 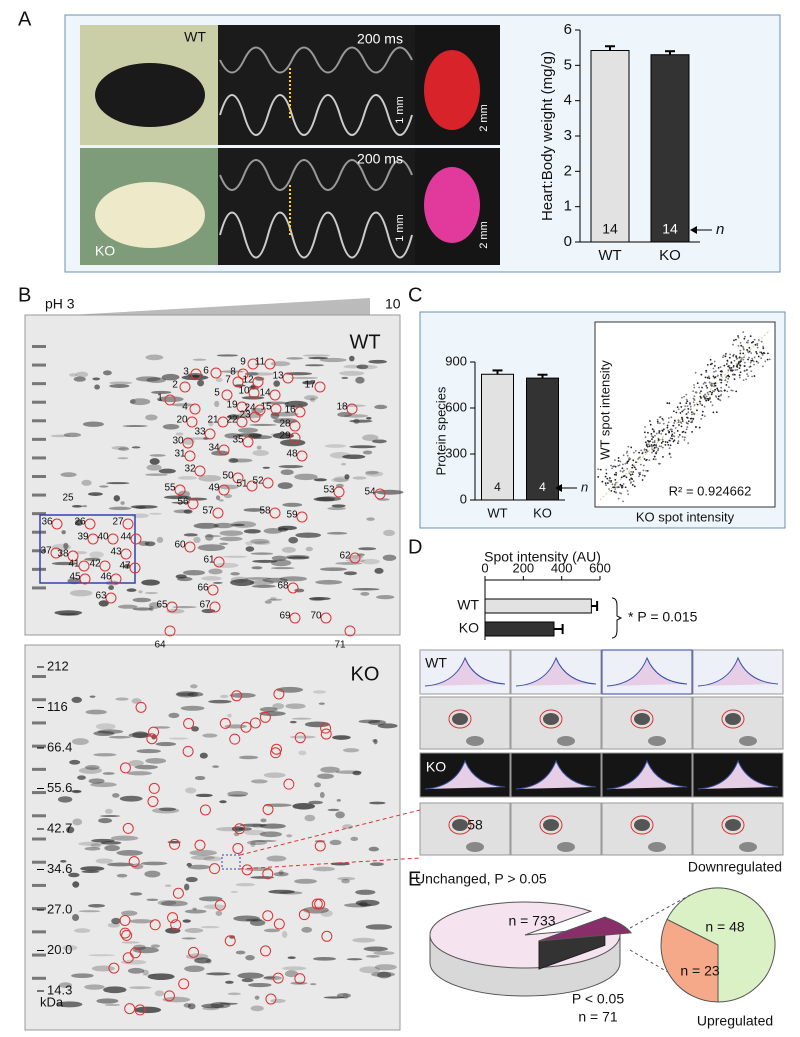 What do you see at coordinates (562, 567) in the screenshot?
I see `x-tick-label: 400` at bounding box center [562, 567].